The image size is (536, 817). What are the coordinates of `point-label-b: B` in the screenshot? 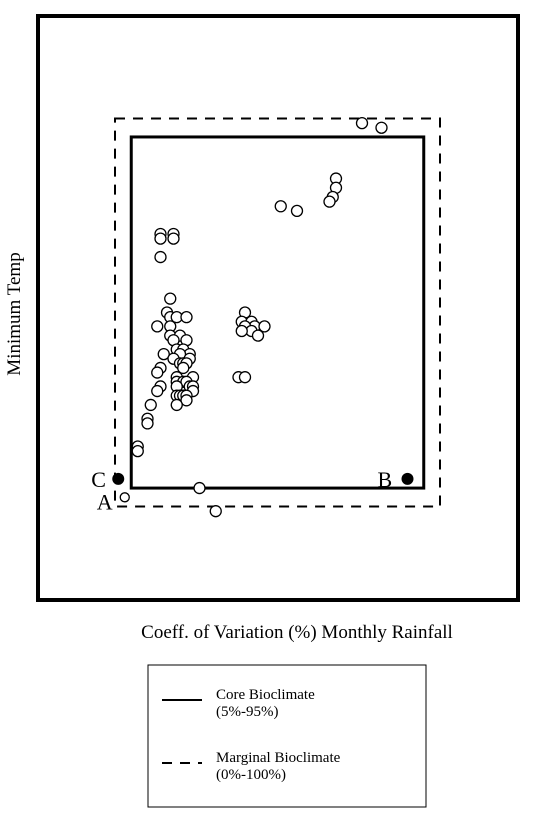 It's located at (385, 479).